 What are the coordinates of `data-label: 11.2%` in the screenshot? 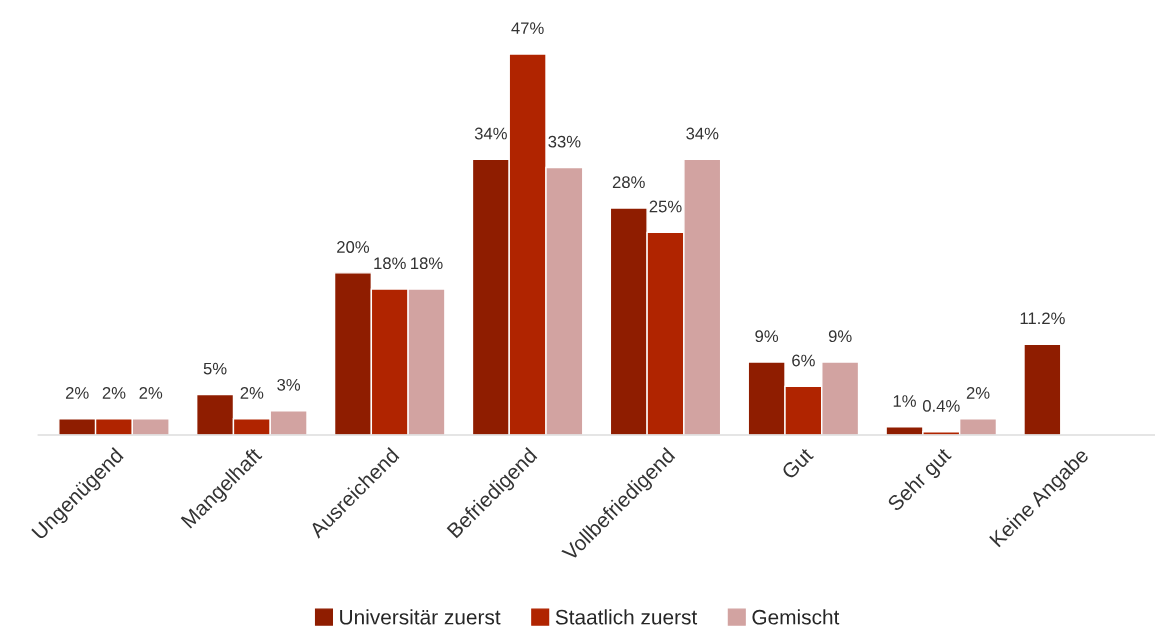 It's located at (1042, 318).